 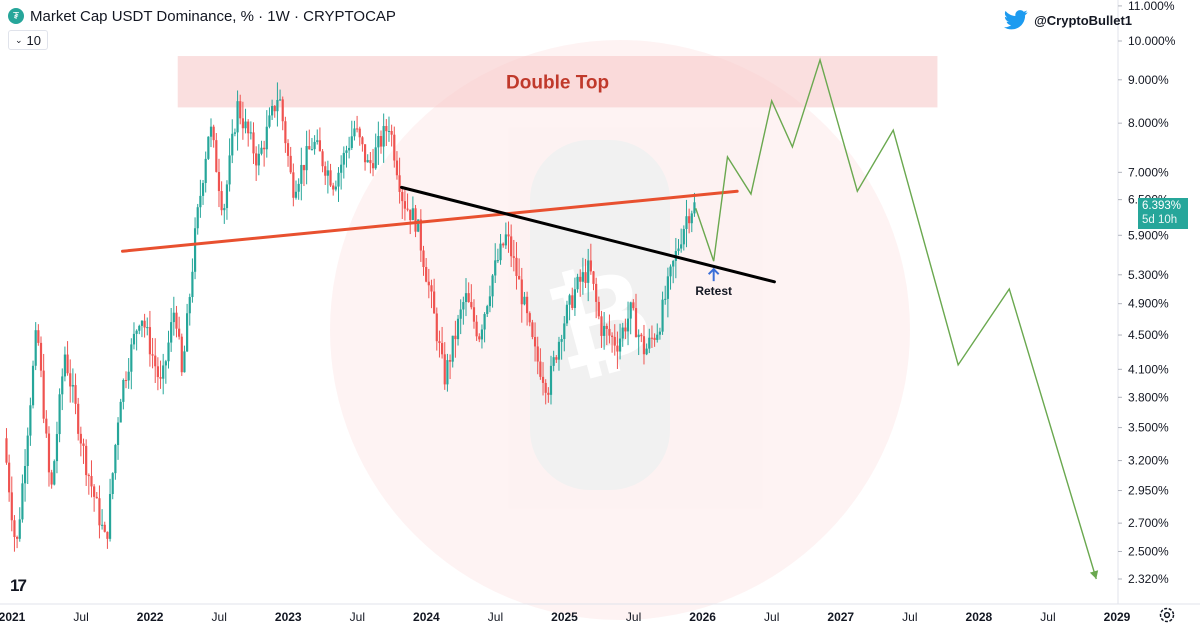 What do you see at coordinates (1148, 335) in the screenshot?
I see `y-tick-label: 4.500%` at bounding box center [1148, 335].